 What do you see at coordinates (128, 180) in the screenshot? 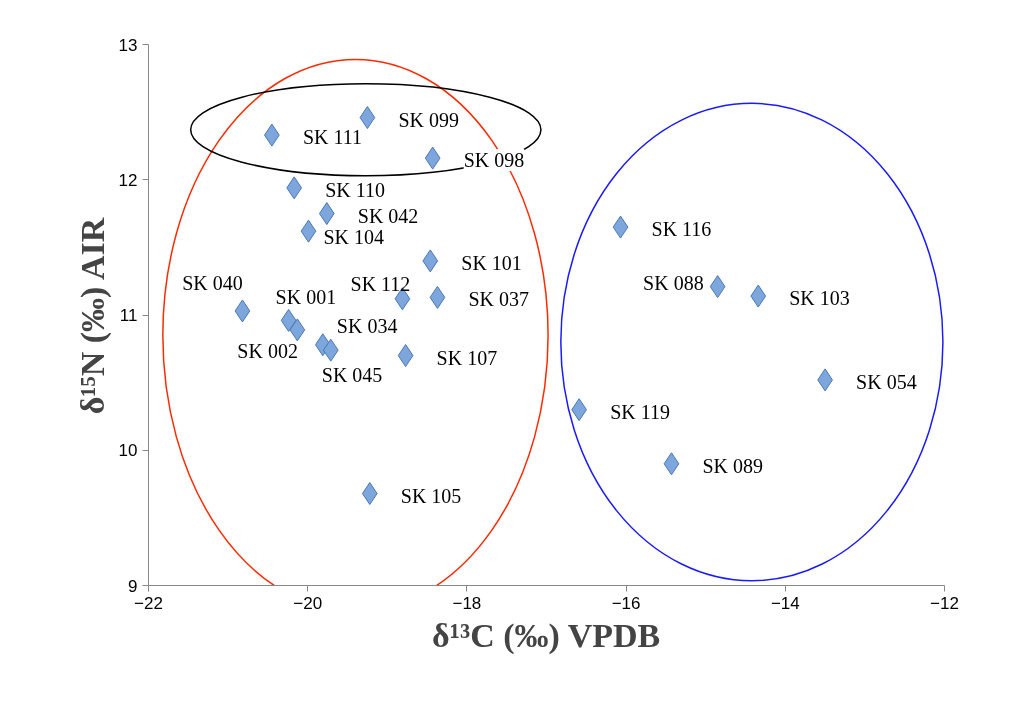
I see `y-tick-label: 12` at bounding box center [128, 180].